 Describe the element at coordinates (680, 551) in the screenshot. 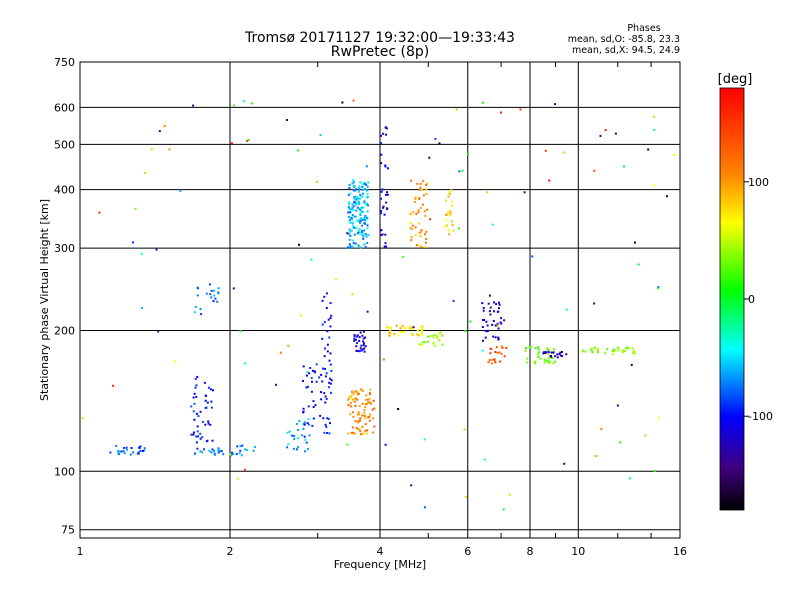

I see `x-tick-label: 16` at that location.